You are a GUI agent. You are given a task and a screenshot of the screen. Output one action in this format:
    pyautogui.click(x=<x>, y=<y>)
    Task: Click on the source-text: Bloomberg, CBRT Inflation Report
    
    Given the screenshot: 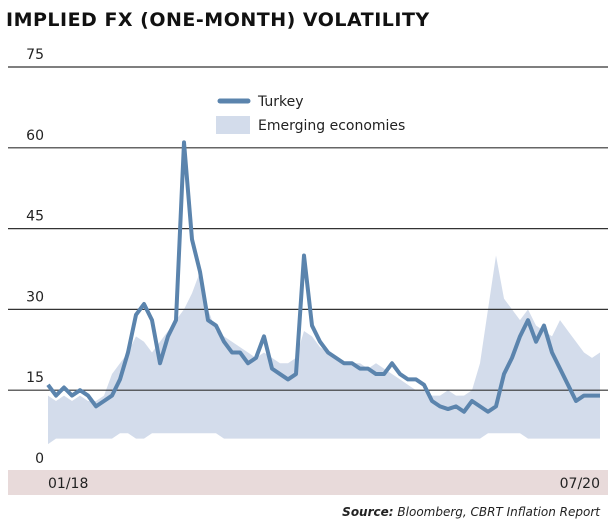 What is the action you would take?
    pyautogui.click(x=499, y=512)
    